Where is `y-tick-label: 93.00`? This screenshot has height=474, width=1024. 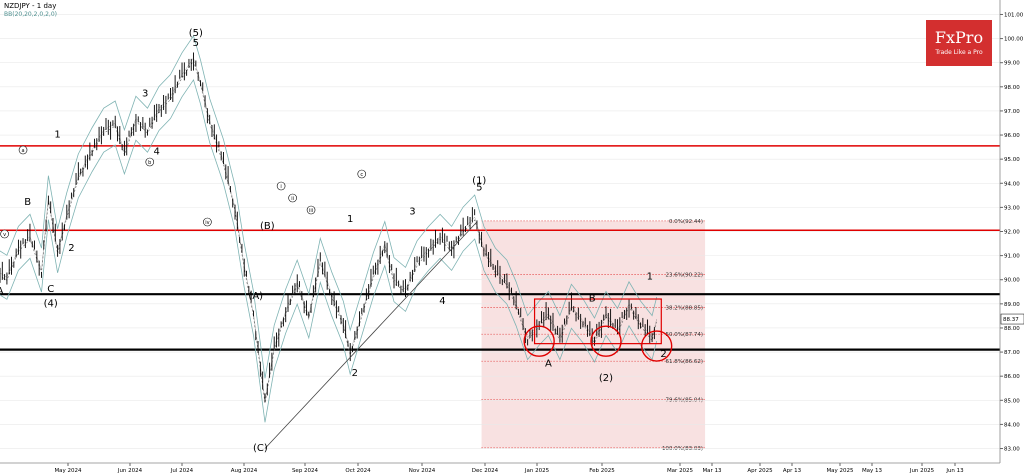 y-tick-label: 93.00 is located at coordinates (1012, 208).